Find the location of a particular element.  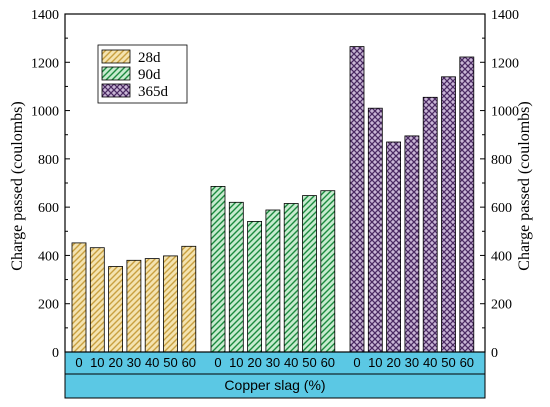

legend-swatch-365d is located at coordinates (116, 90).